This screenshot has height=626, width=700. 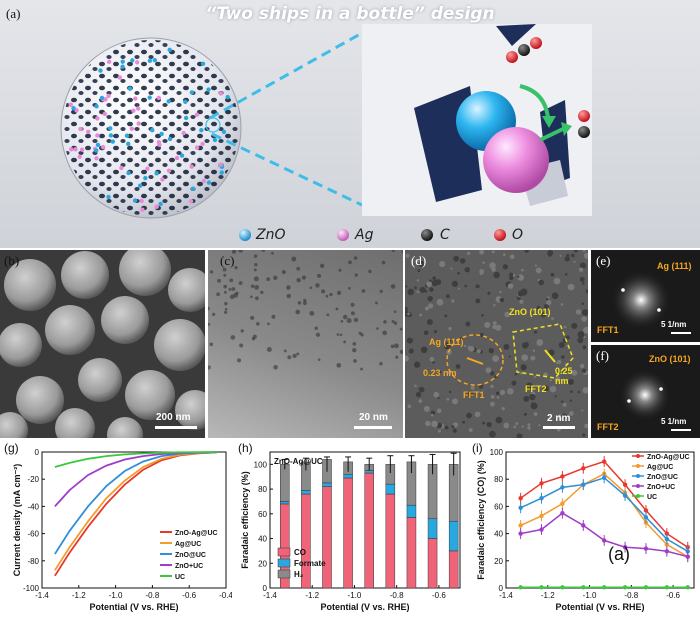 What do you see at coordinates (350, 14) in the screenshot?
I see `schematic-title: “Two ships in a bottle” design` at bounding box center [350, 14].